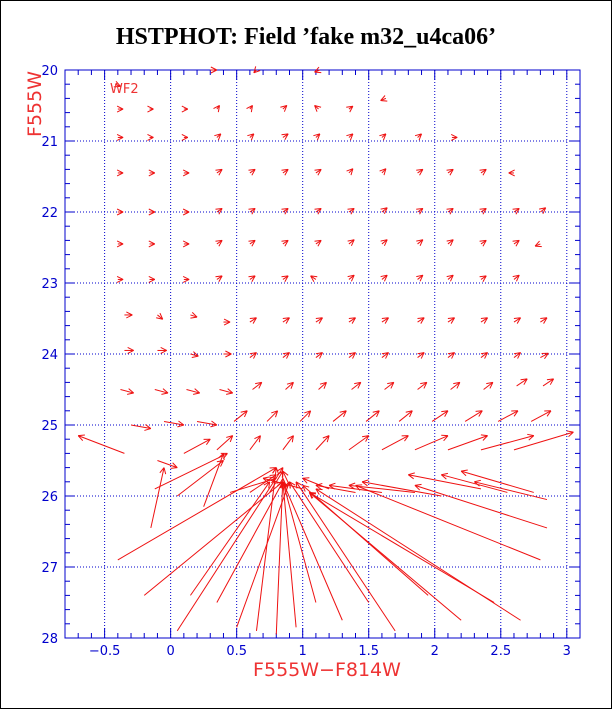 The width and height of the screenshot is (612, 709). Describe the element at coordinates (49, 426) in the screenshot. I see `y-tick-label: 25` at that location.